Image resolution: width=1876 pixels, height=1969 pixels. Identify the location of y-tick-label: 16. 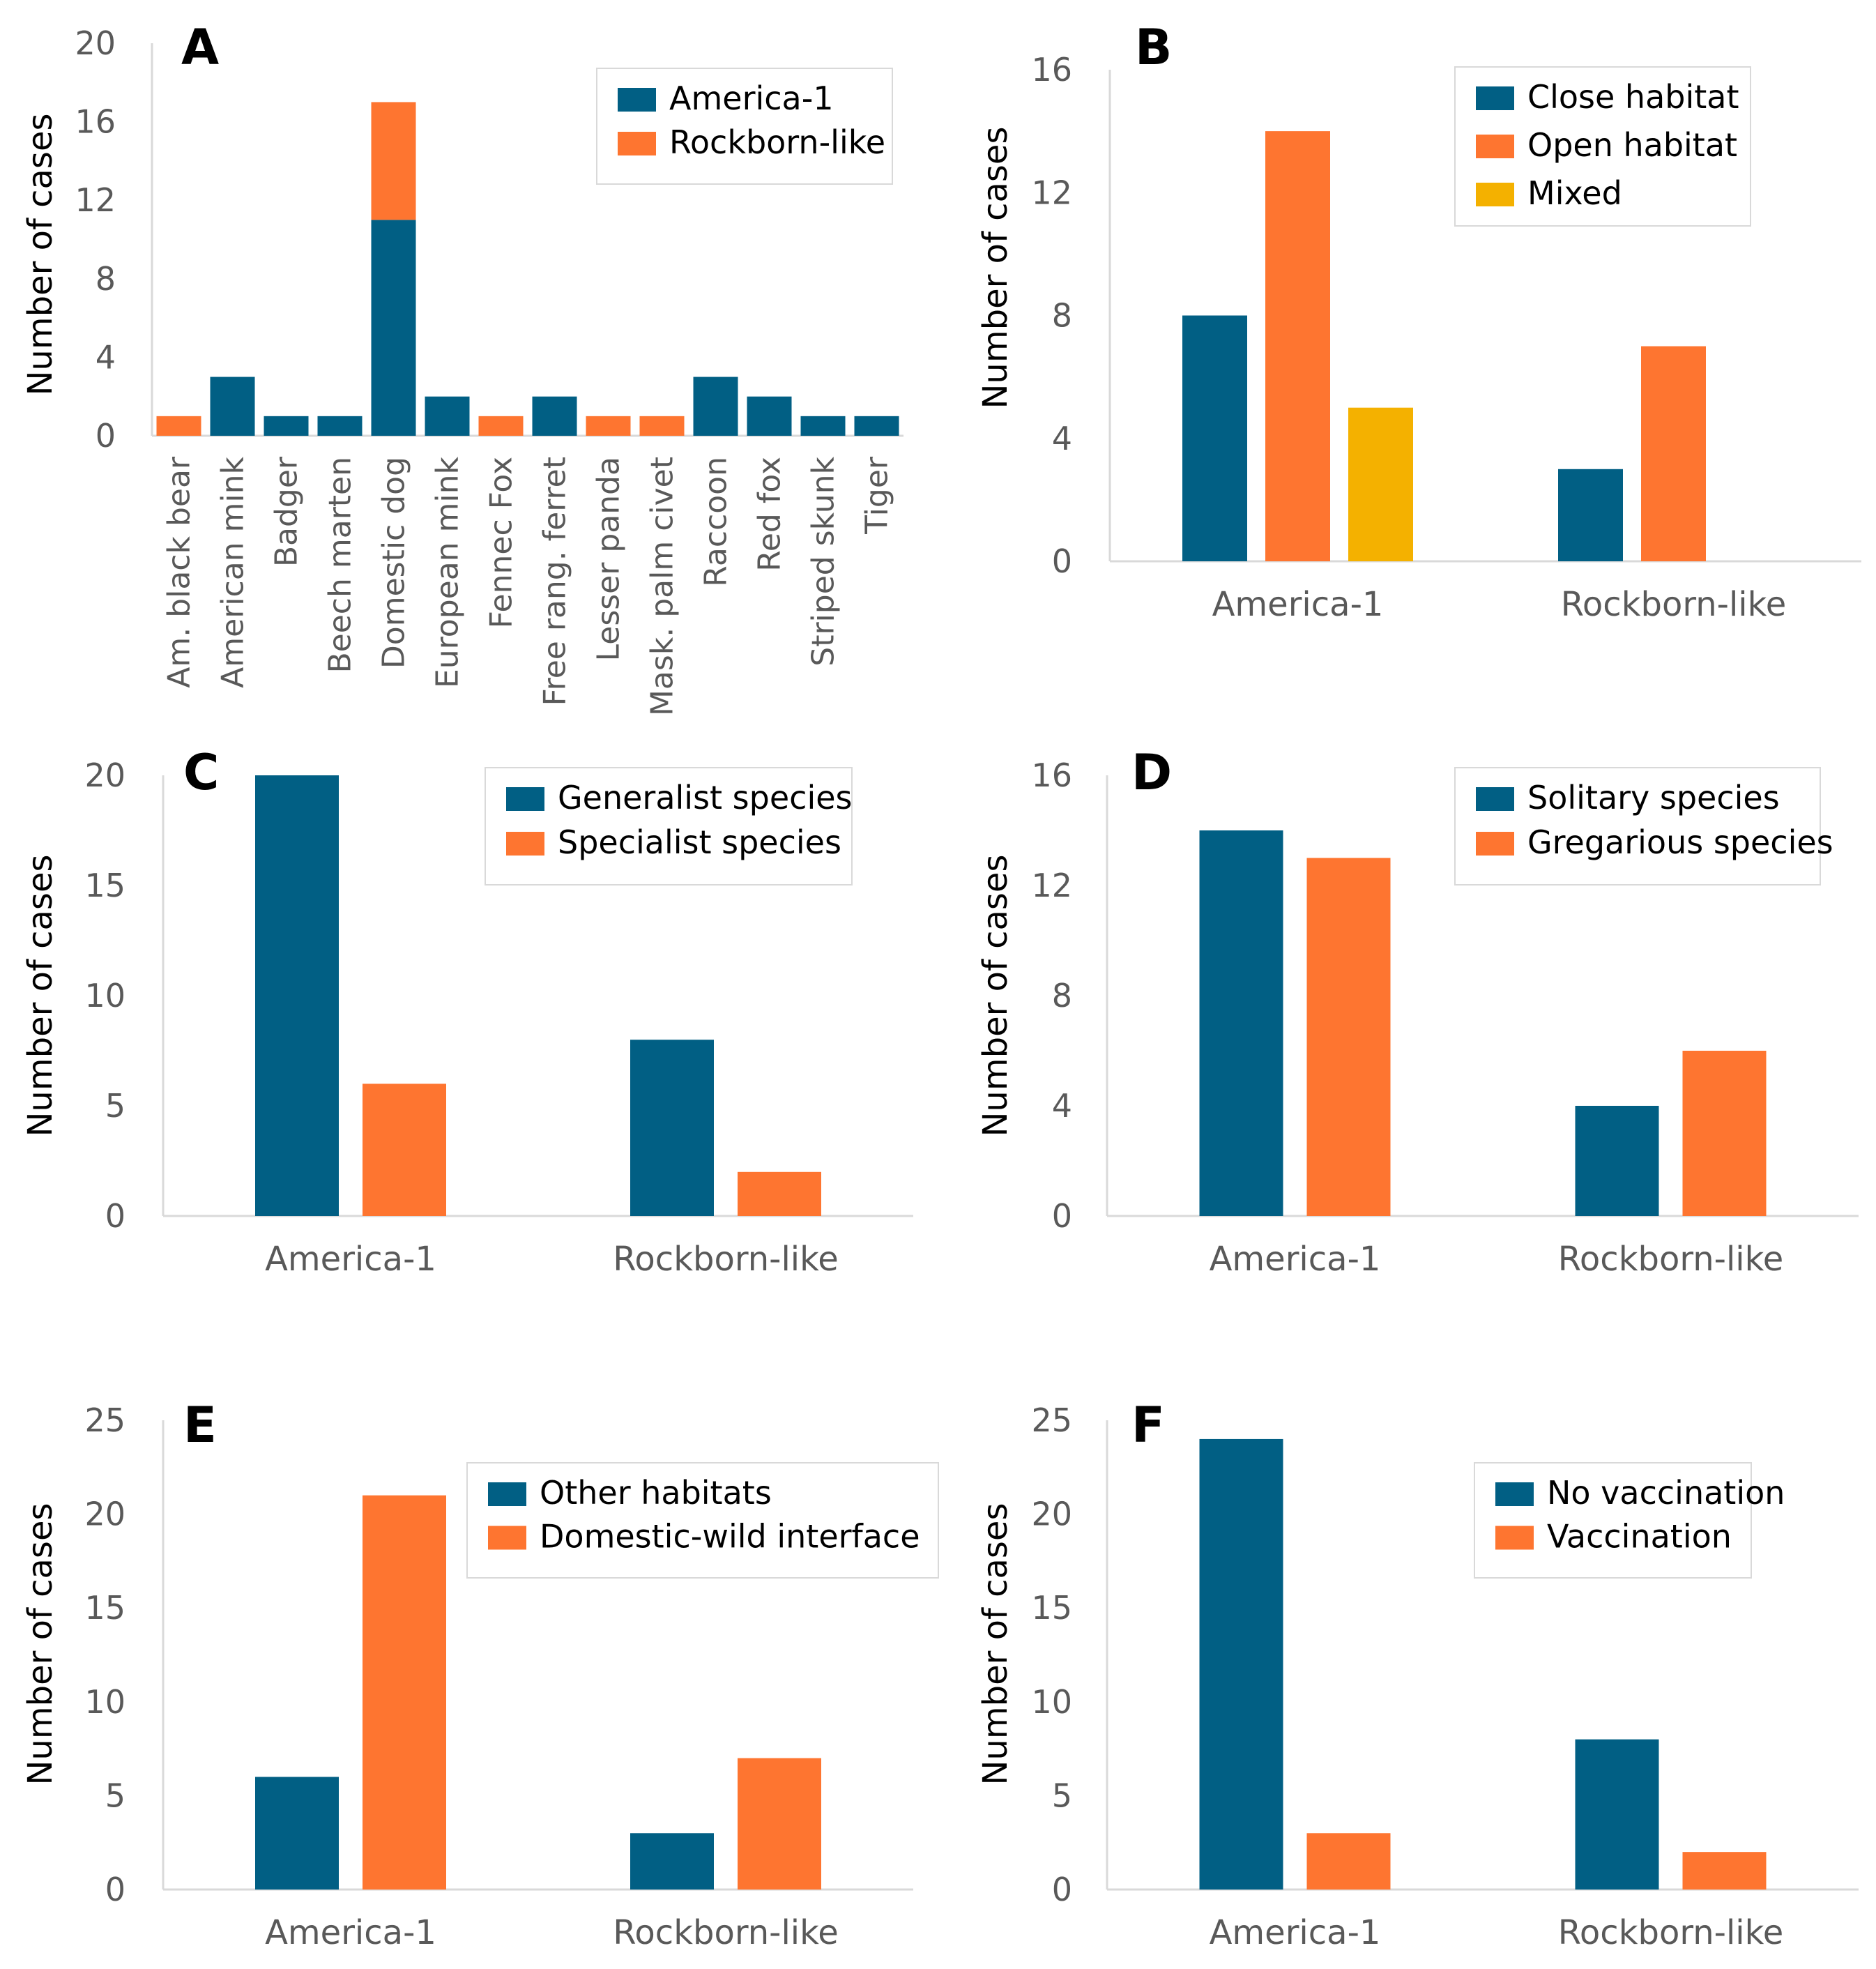
(1051, 70).